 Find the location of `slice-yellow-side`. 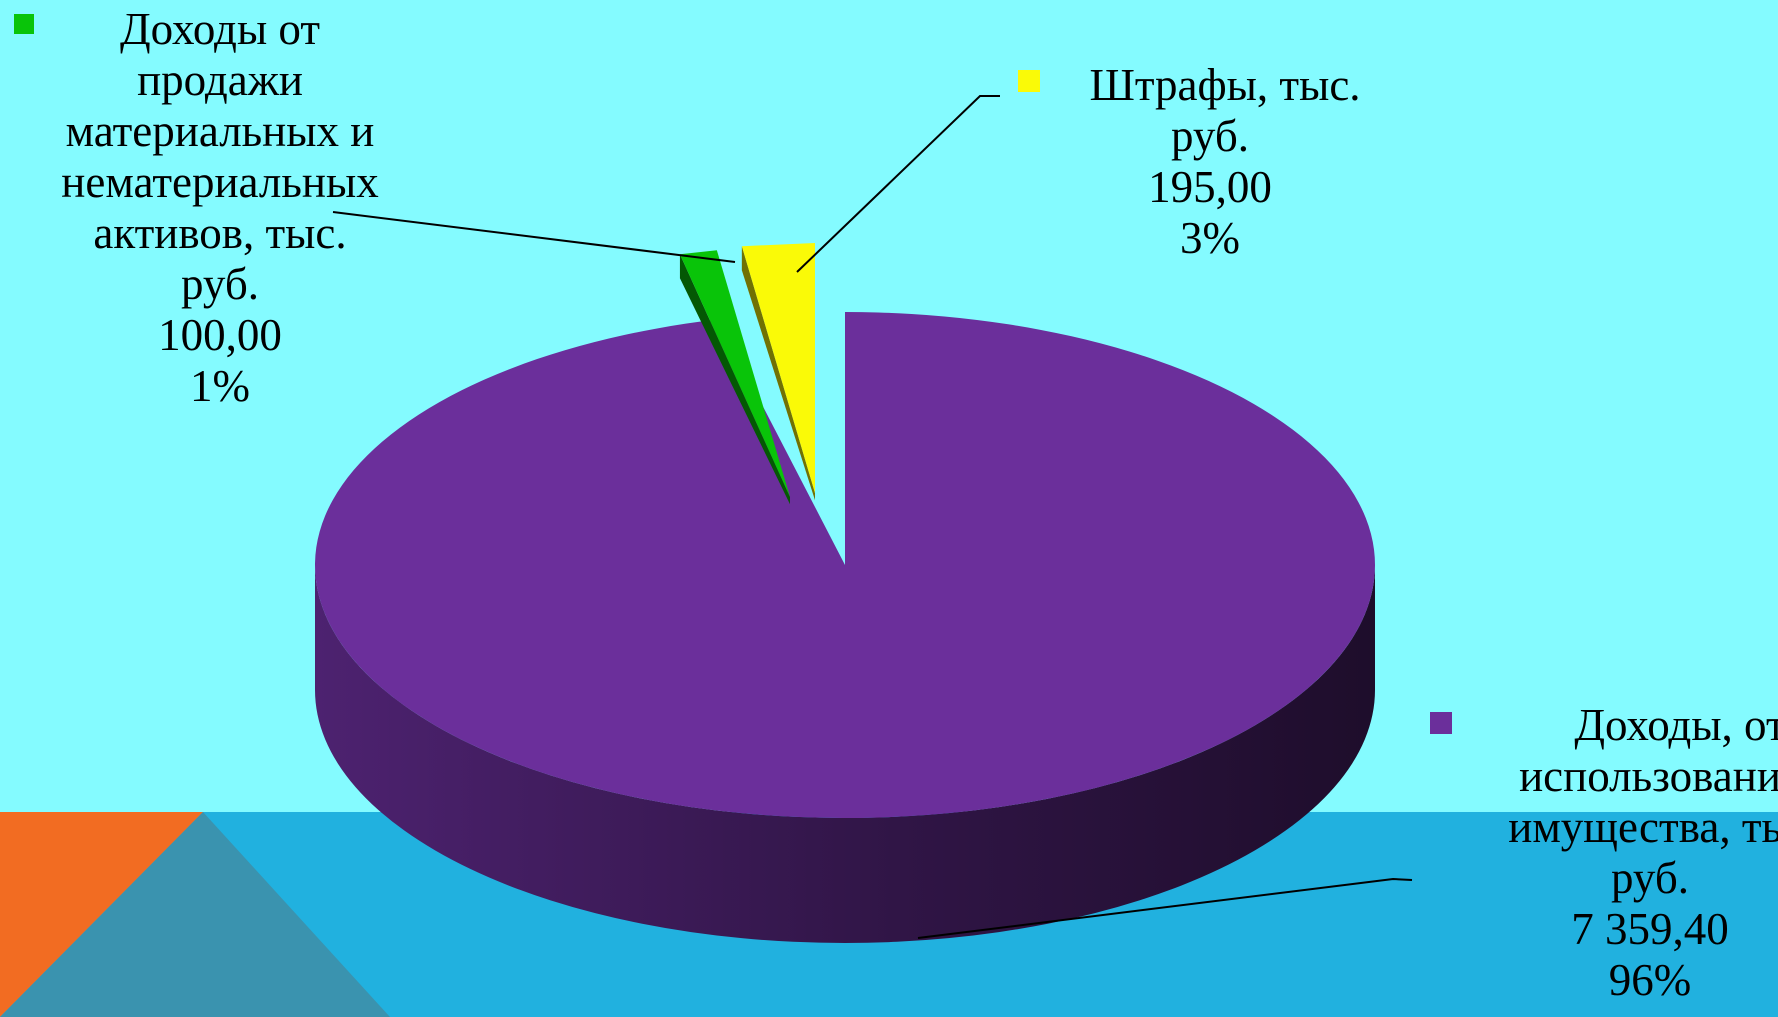

slice-yellow-side is located at coordinates (778, 373).